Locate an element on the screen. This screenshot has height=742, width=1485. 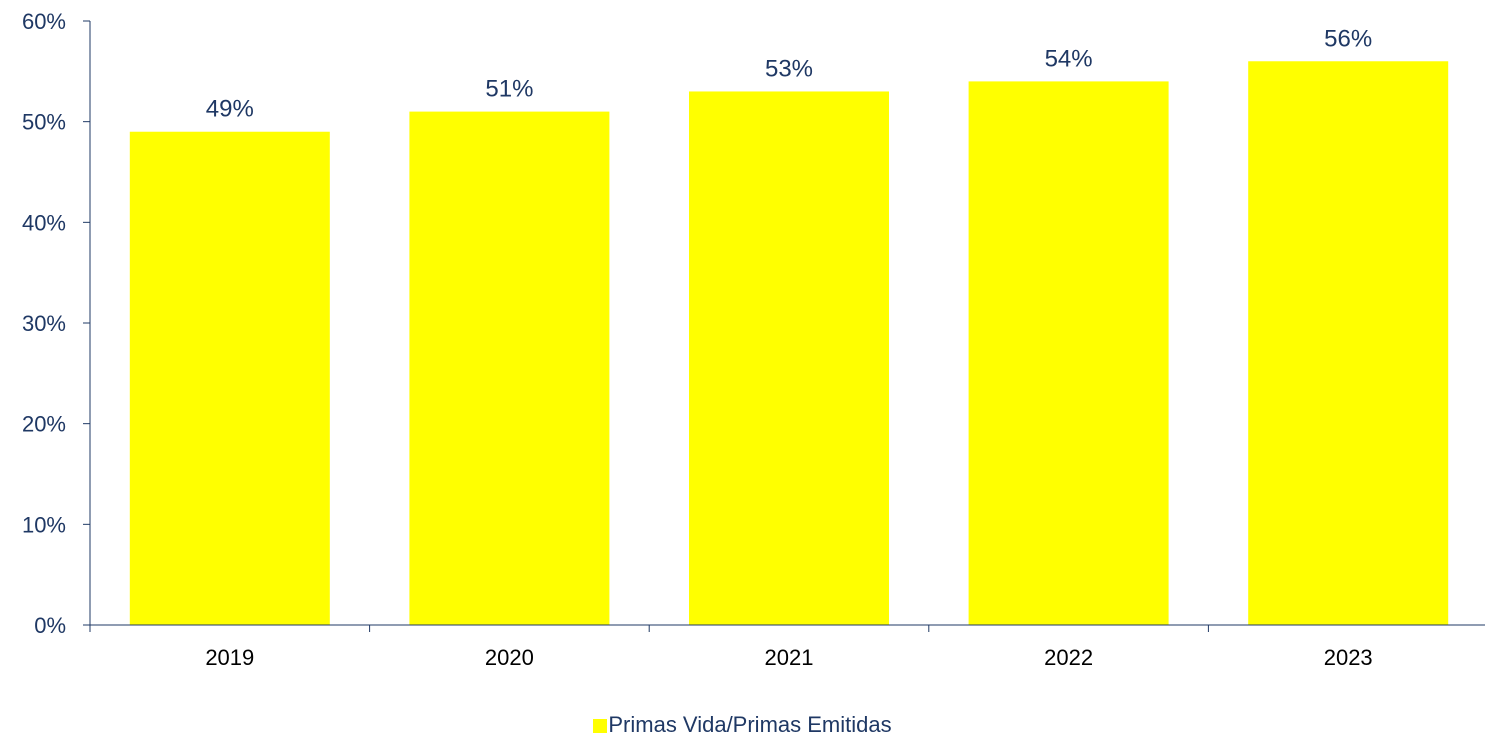
legend: Primas Vida/Primas Emitidas is located at coordinates (742, 725).